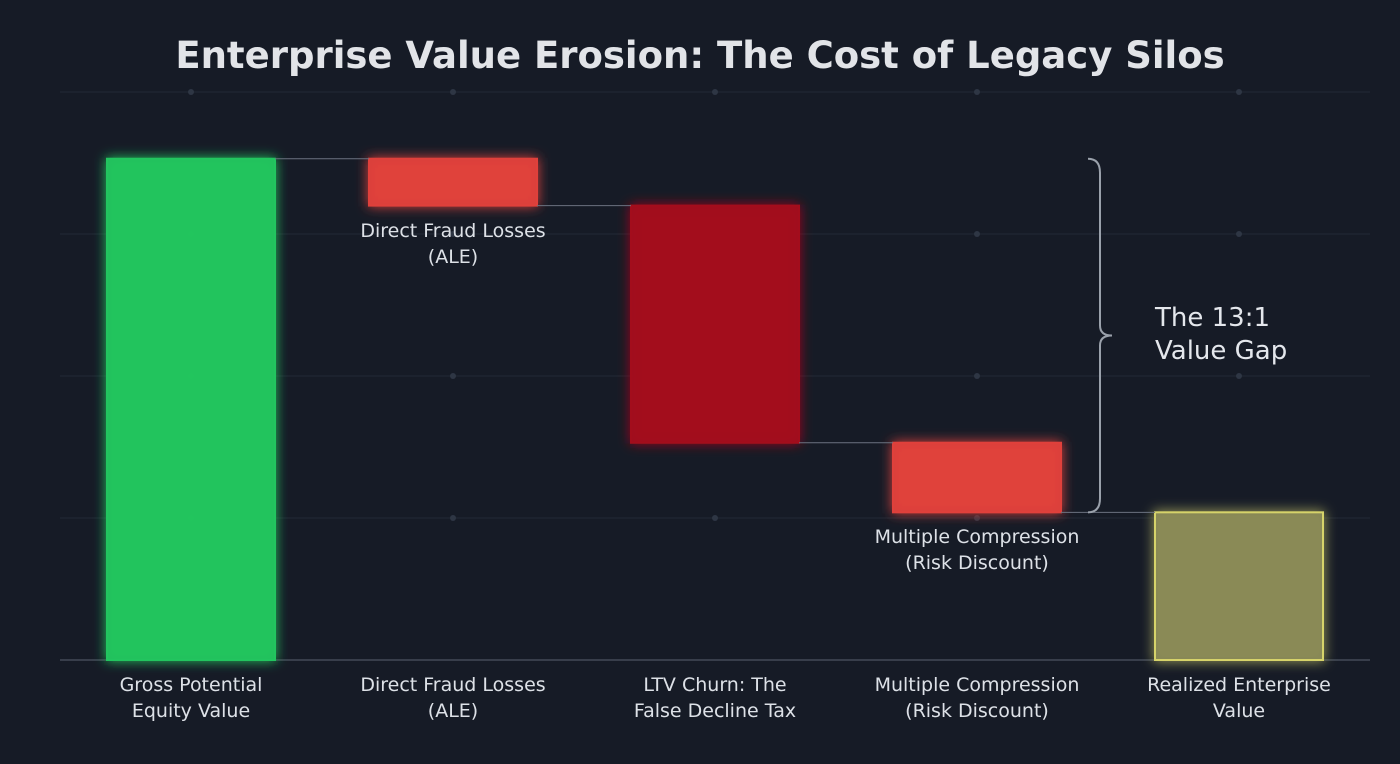 The image size is (1400, 764). What do you see at coordinates (1100, 335) in the screenshot?
I see `bracket` at bounding box center [1100, 335].